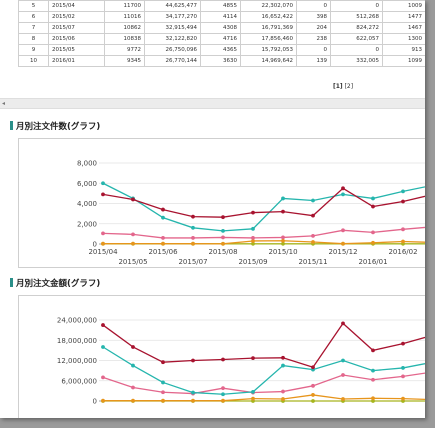  What do you see at coordinates (33, 50) in the screenshot?
I see `table-cell: 9` at bounding box center [33, 50].